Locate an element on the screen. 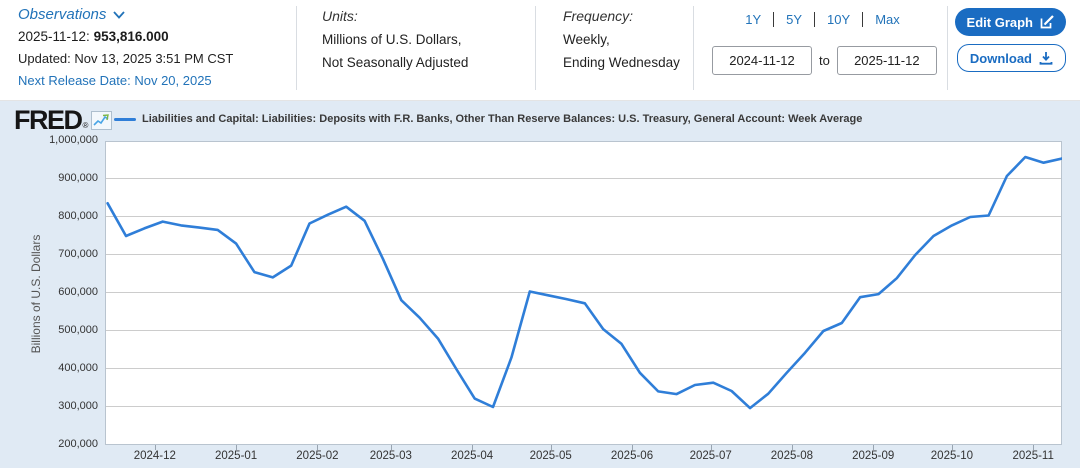 The height and width of the screenshot is (468, 1080). observations-dropdown: Observations is located at coordinates (72, 14).